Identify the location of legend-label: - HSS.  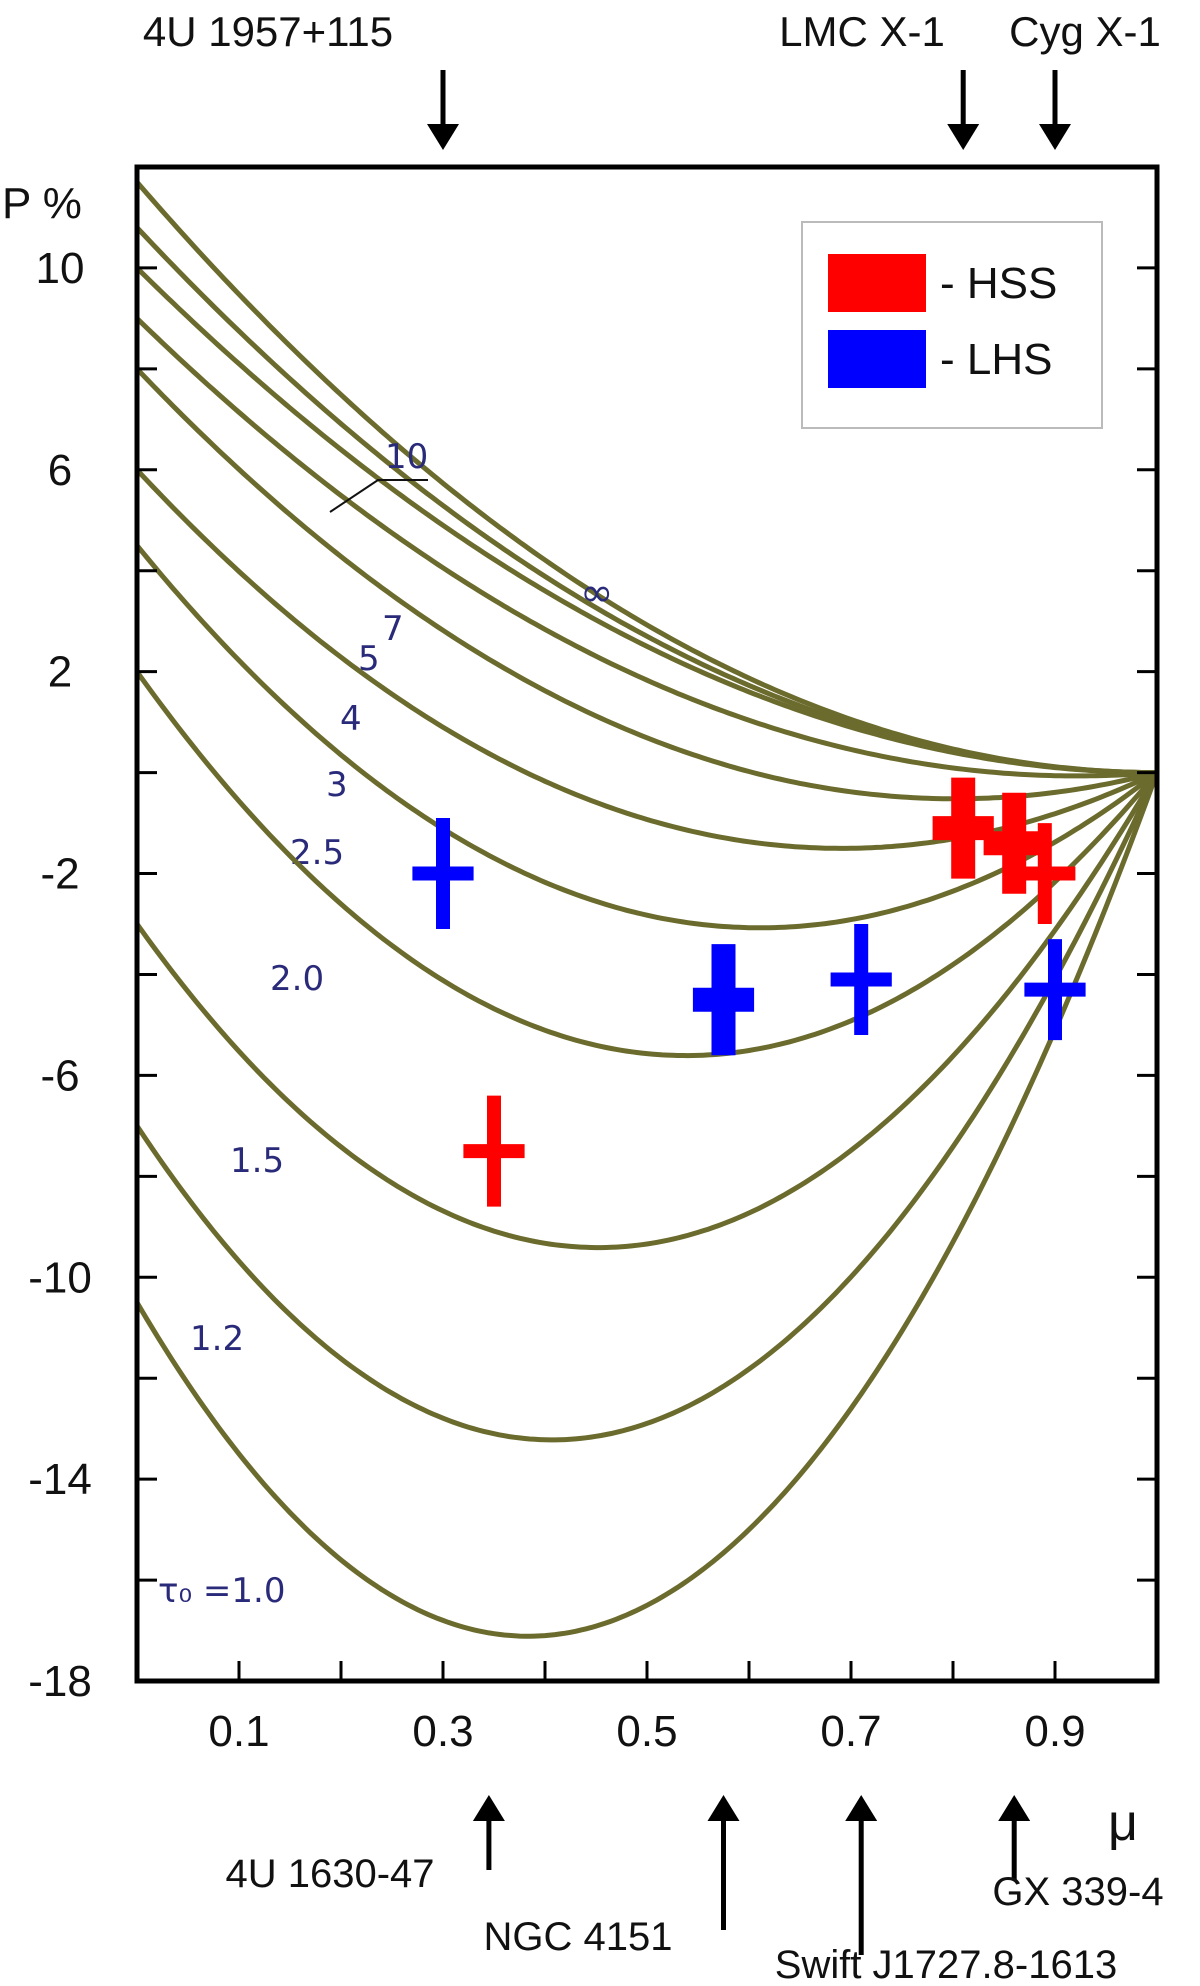
(998, 283).